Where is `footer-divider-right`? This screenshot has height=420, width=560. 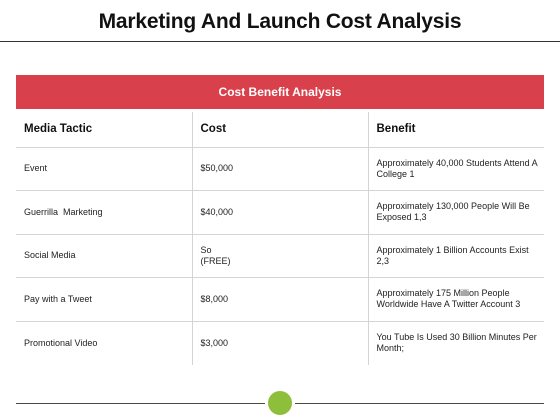
footer-divider-right is located at coordinates (419, 403).